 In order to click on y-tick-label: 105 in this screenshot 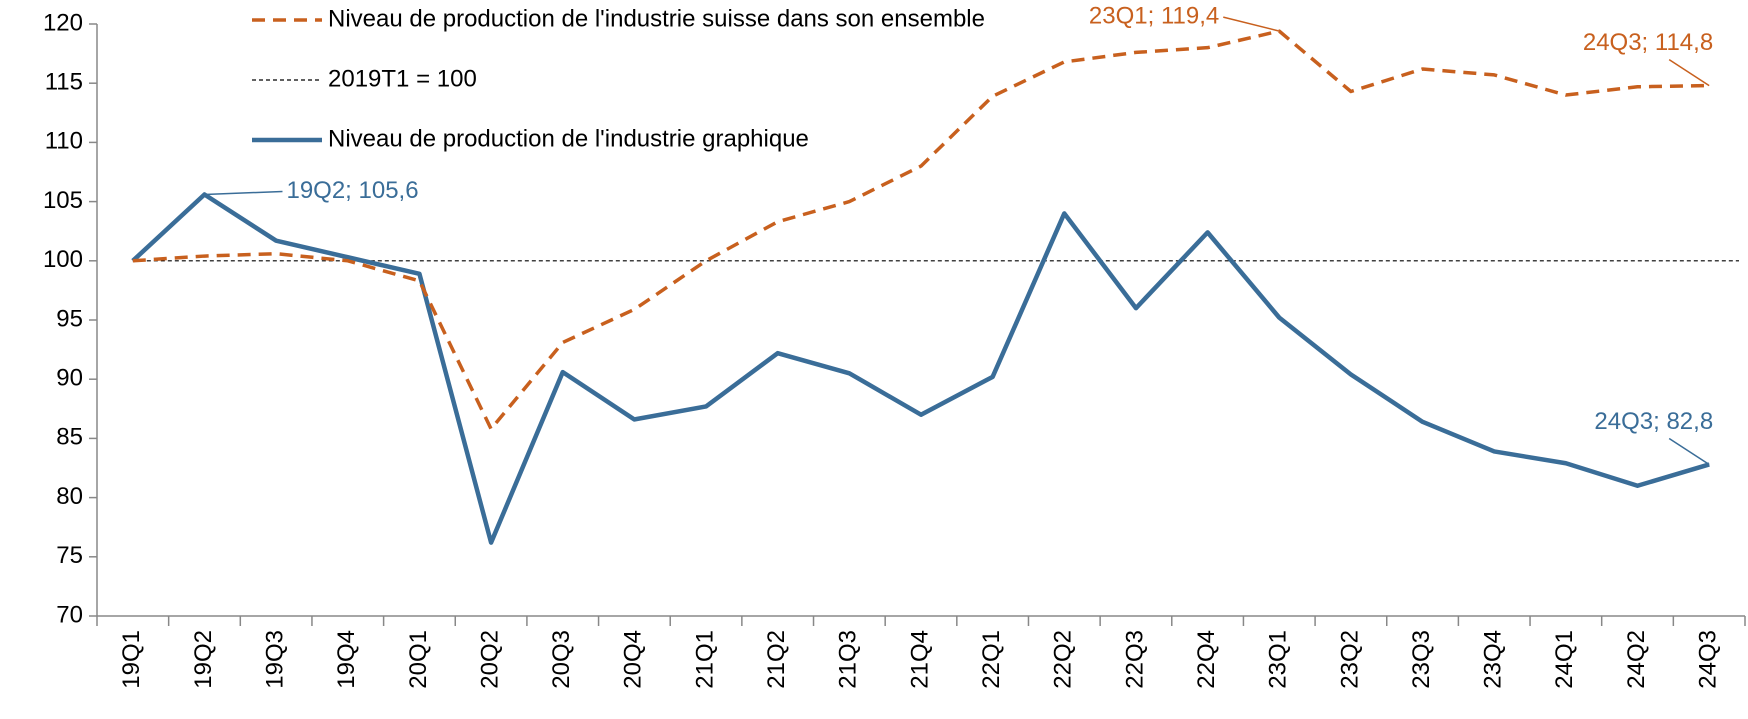, I will do `click(63, 200)`.